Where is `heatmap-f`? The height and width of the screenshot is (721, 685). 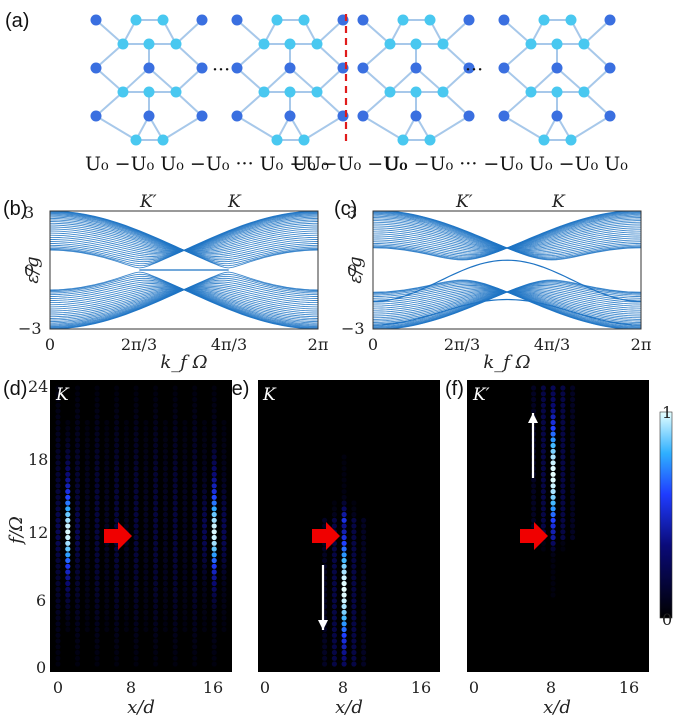 heatmap-f is located at coordinates (558, 526).